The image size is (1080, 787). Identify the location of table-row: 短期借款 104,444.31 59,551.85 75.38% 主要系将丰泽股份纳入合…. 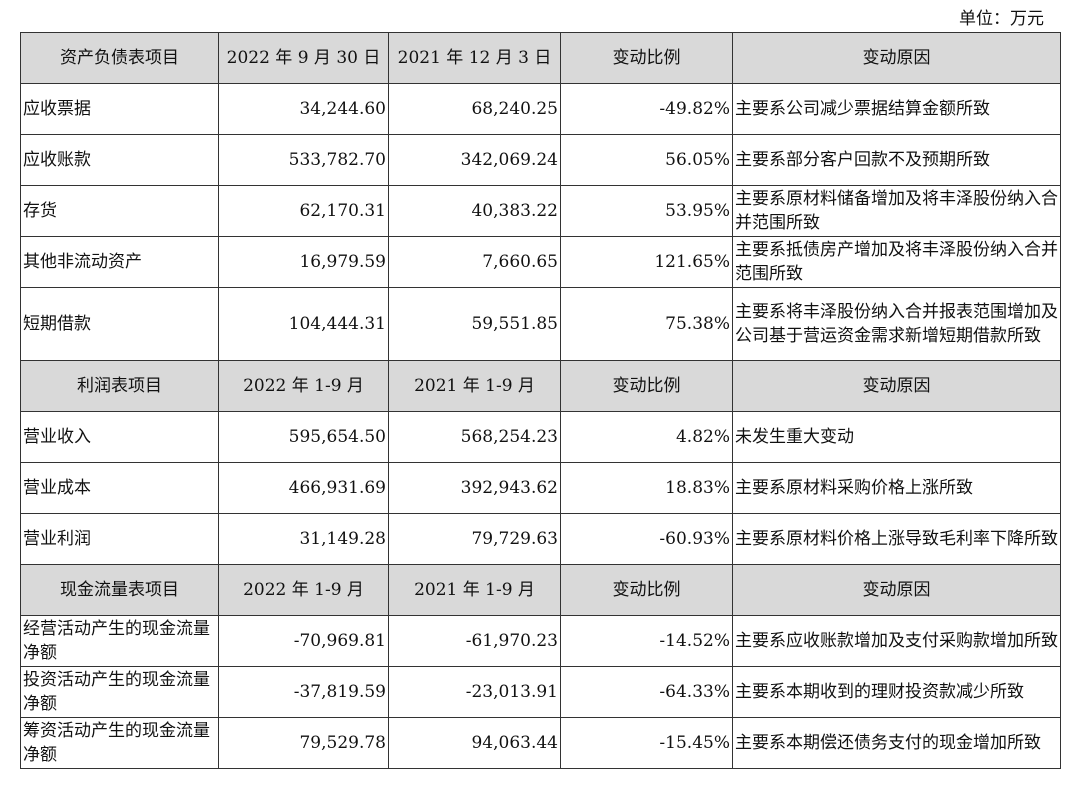
(540, 324).